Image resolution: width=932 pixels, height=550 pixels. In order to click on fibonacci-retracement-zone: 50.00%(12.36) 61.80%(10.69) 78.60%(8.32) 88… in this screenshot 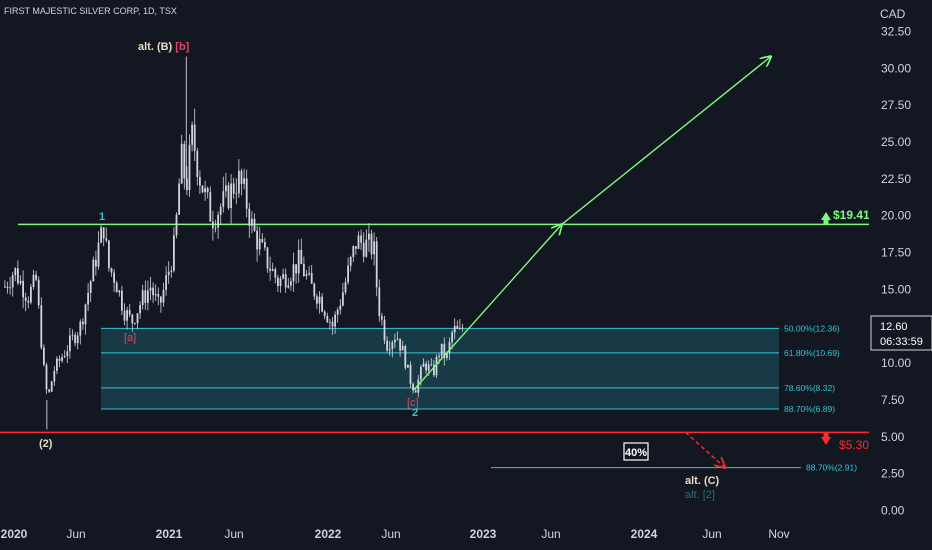, I will do `click(470, 368)`.